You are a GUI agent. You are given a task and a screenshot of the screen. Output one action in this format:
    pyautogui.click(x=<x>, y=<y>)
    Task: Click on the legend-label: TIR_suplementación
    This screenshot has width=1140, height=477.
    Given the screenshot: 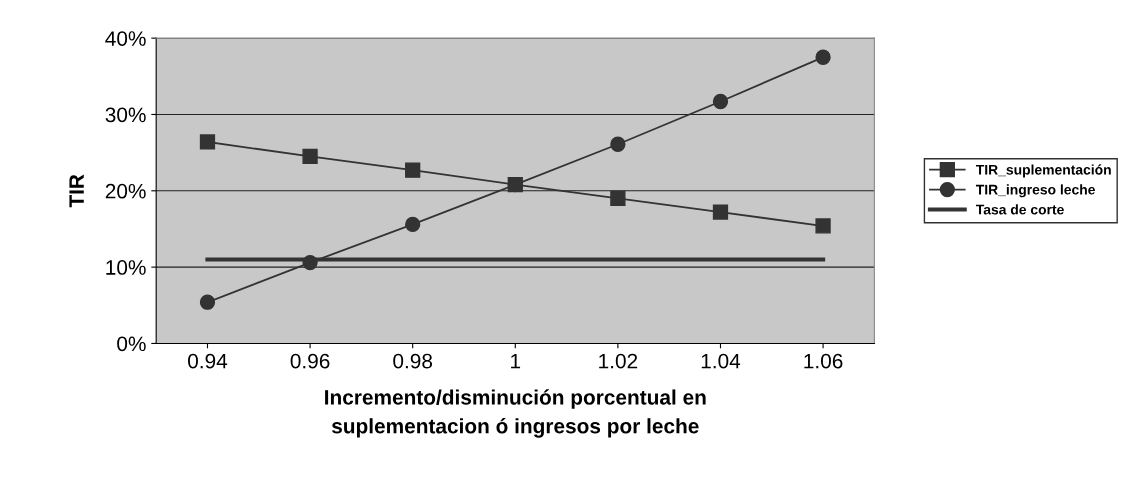 What is the action you would take?
    pyautogui.click(x=1043, y=171)
    